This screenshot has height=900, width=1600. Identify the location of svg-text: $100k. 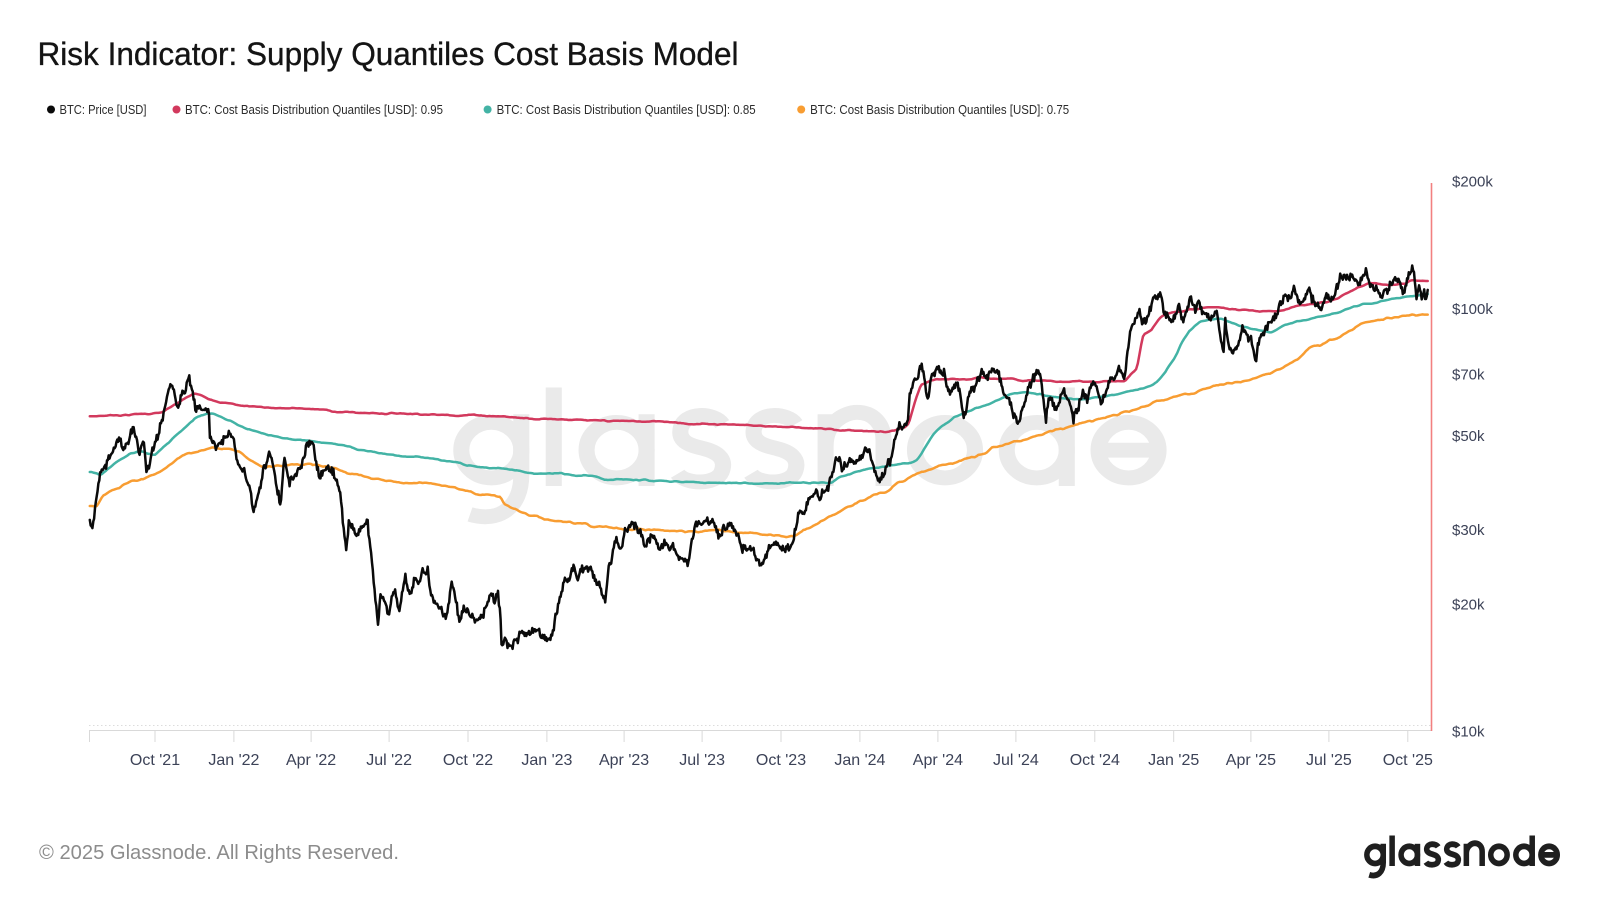
(1472, 309).